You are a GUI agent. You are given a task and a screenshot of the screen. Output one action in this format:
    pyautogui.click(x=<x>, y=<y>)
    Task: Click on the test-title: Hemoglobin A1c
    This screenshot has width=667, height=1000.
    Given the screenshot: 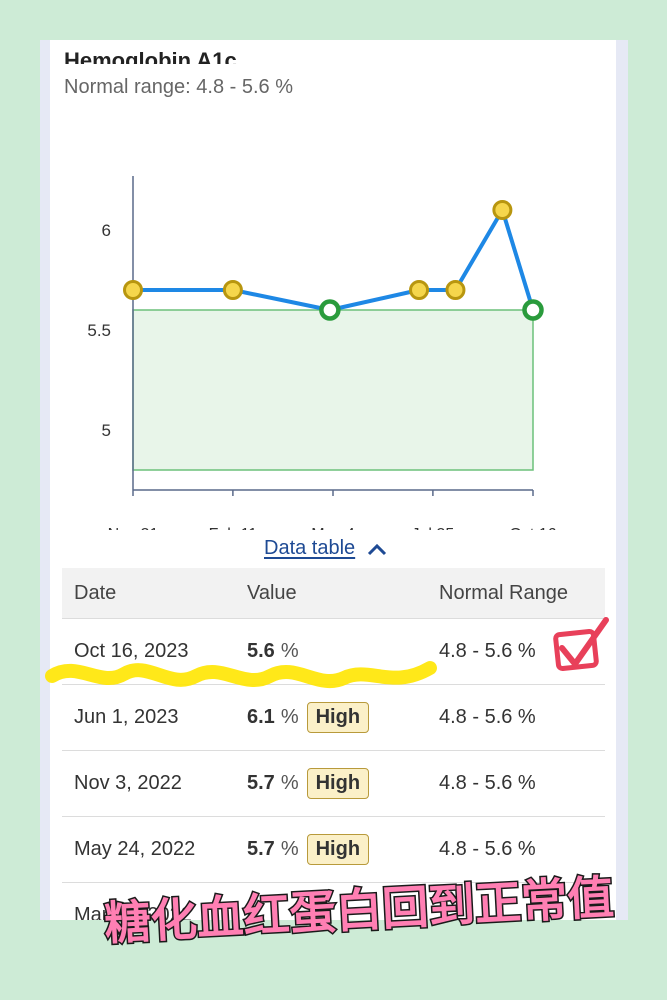 What is the action you would take?
    pyautogui.click(x=150, y=56)
    